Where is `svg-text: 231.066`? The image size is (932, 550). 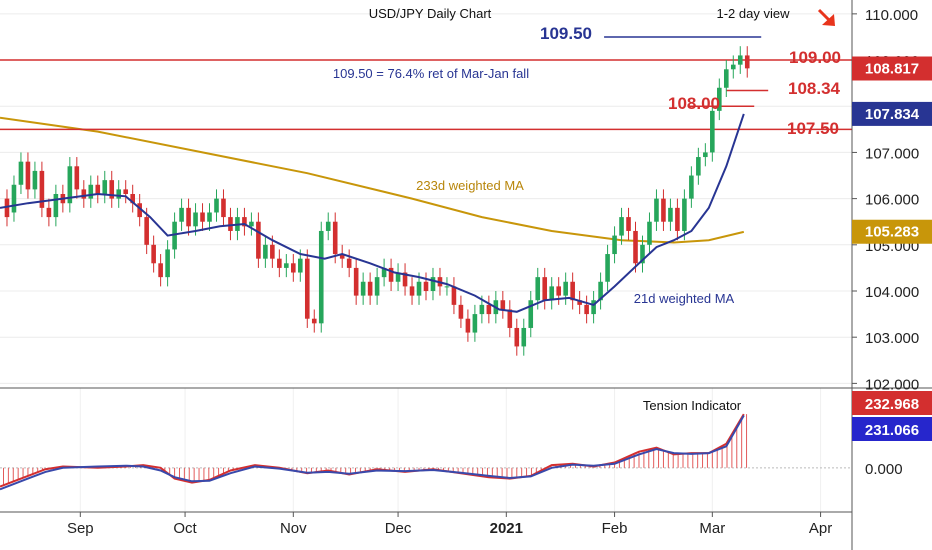
svg-text: 231.066 is located at coordinates (892, 430).